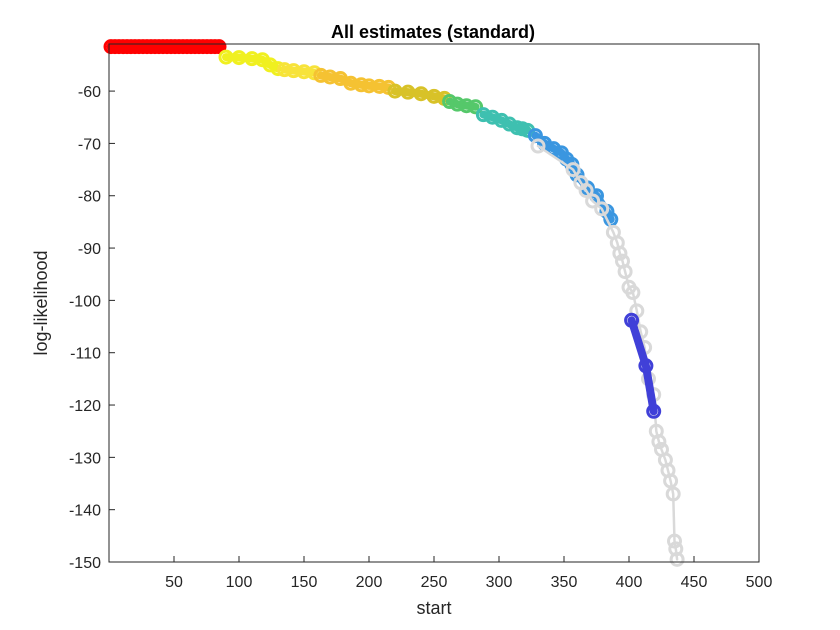 This screenshot has width=840, height=630. What do you see at coordinates (89, 92) in the screenshot?
I see `y-tick-label: -60` at bounding box center [89, 92].